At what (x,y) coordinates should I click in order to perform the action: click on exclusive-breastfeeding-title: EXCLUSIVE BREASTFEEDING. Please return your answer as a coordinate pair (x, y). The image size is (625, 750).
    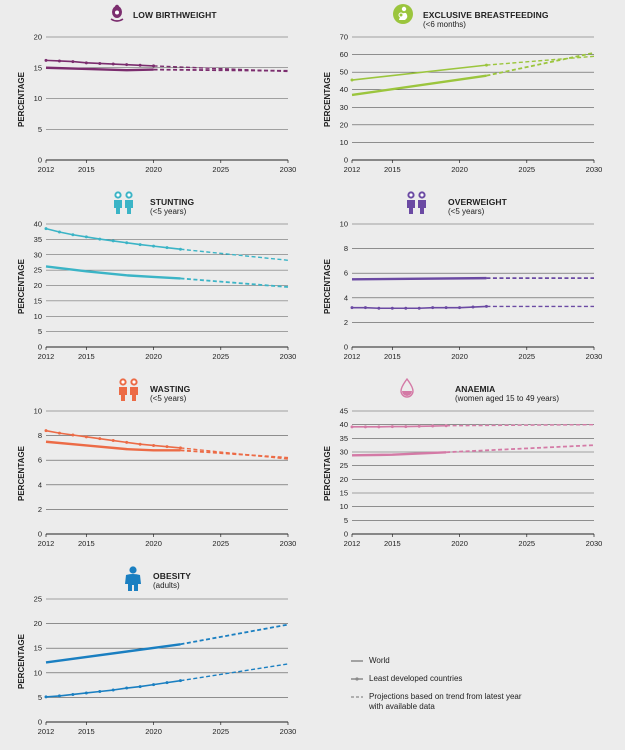
    Looking at the image, I should click on (486, 15).